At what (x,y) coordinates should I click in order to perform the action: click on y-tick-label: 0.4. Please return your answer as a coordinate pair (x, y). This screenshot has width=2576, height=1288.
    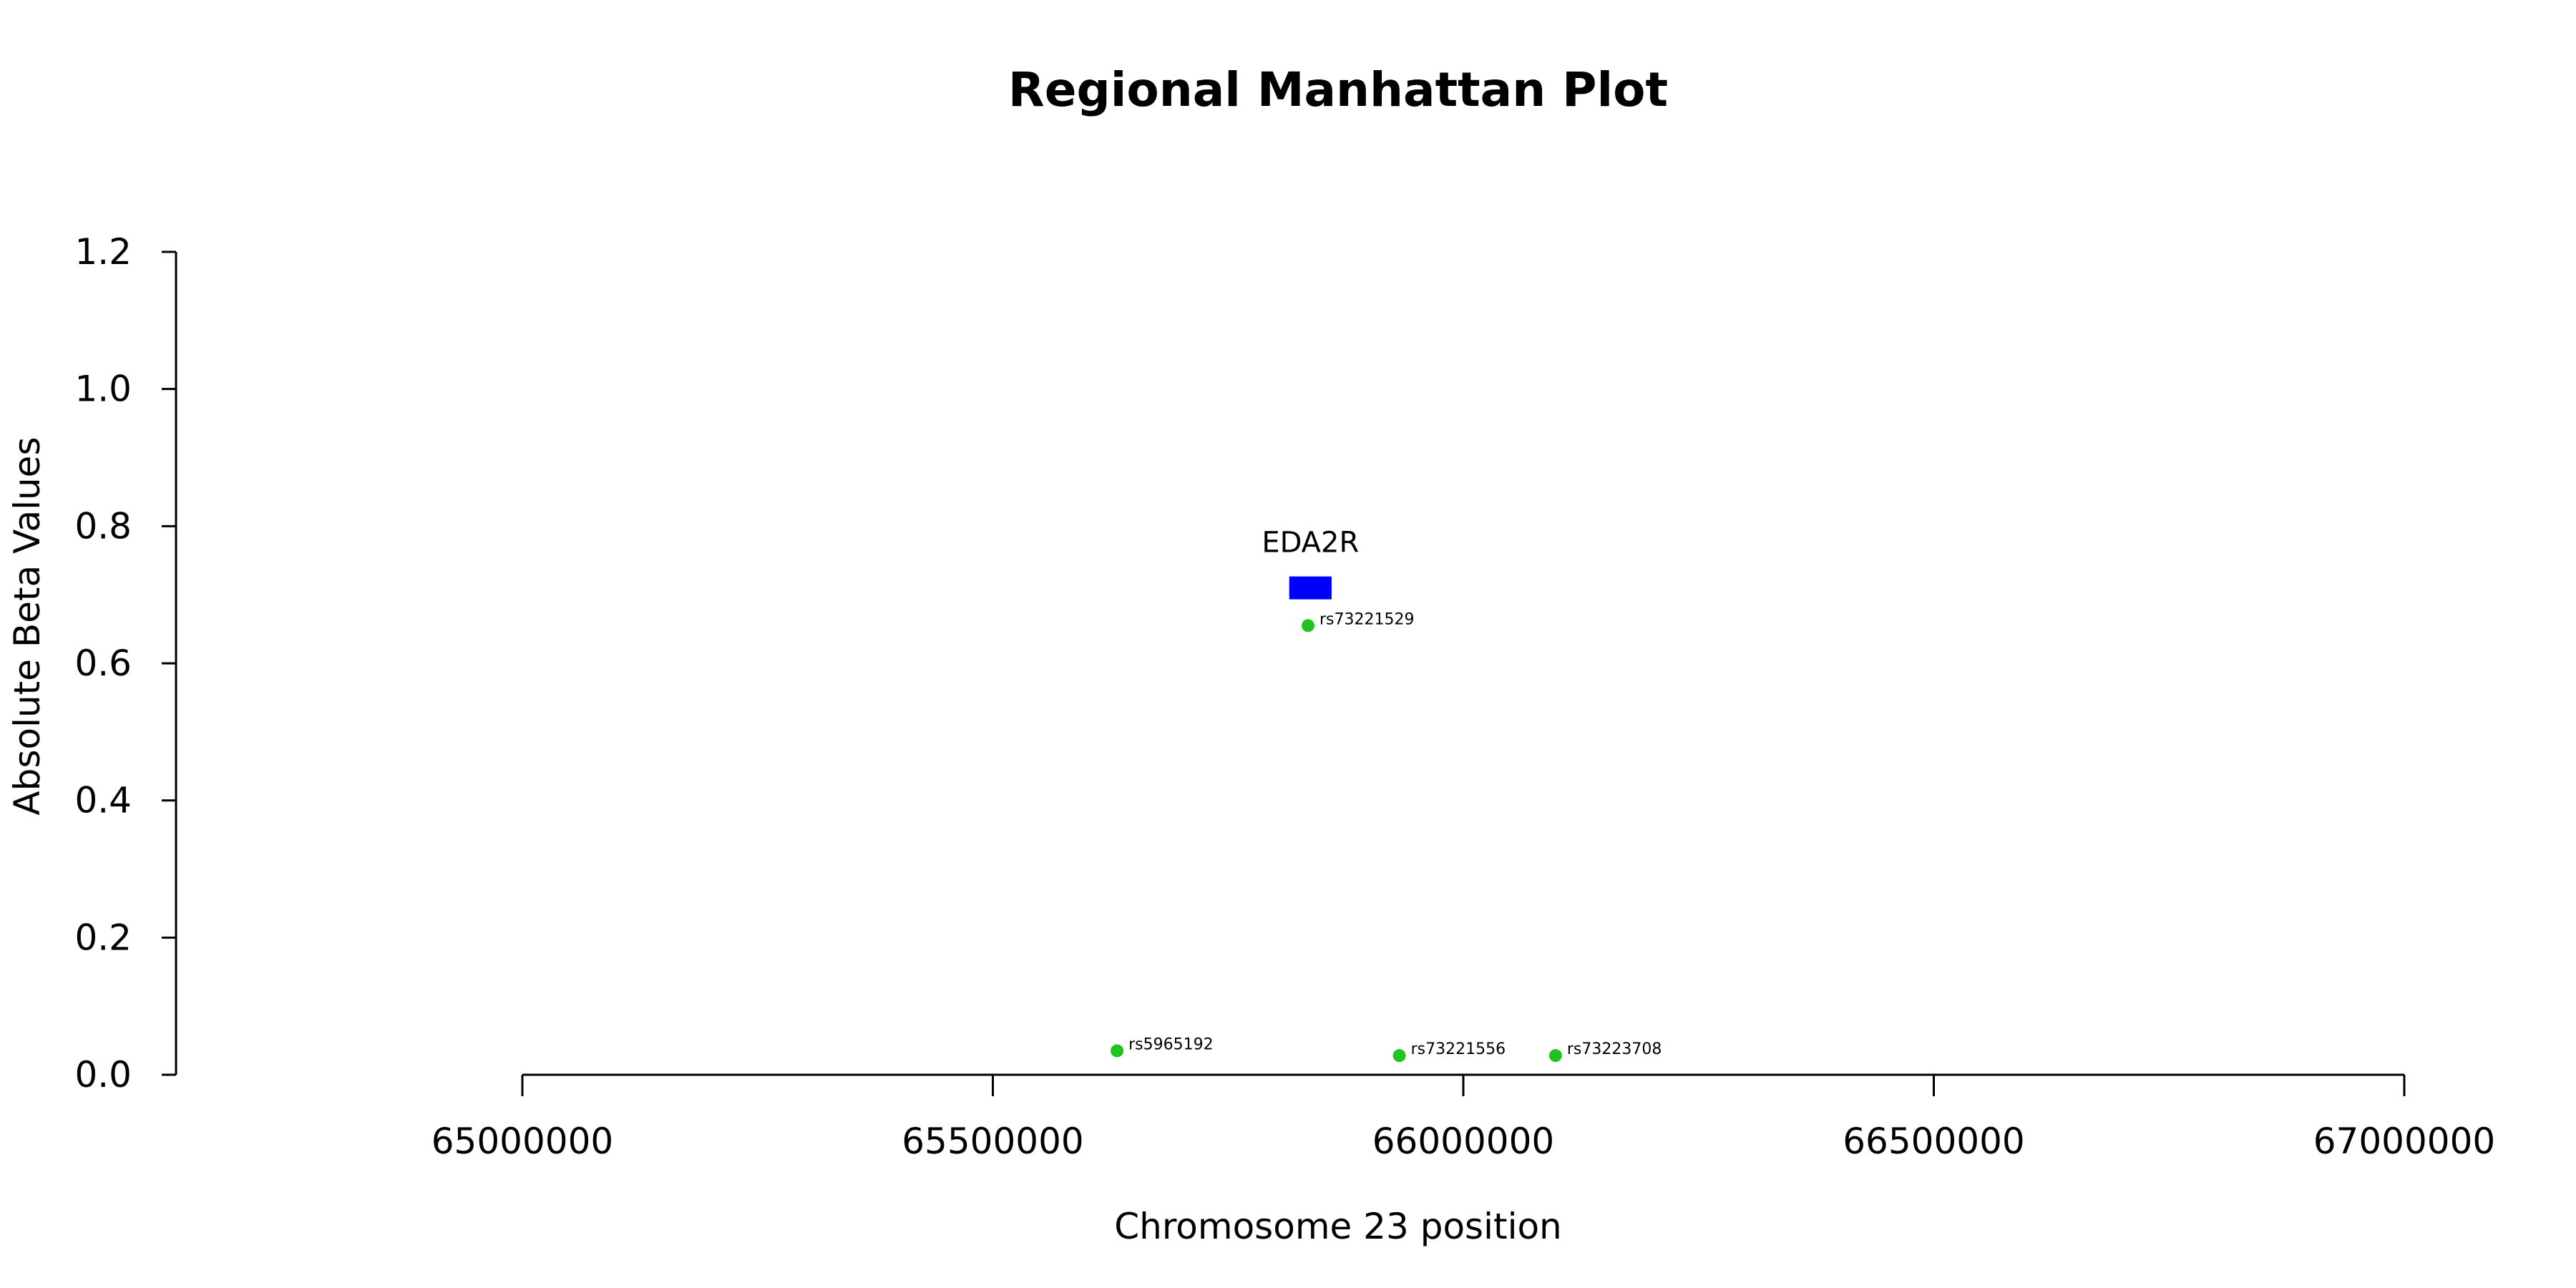
    Looking at the image, I should click on (103, 800).